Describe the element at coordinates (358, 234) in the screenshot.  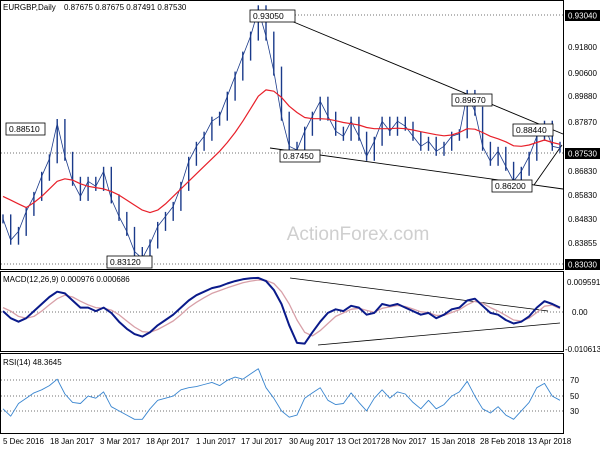
I see `watermark: ActionForex.com` at that location.